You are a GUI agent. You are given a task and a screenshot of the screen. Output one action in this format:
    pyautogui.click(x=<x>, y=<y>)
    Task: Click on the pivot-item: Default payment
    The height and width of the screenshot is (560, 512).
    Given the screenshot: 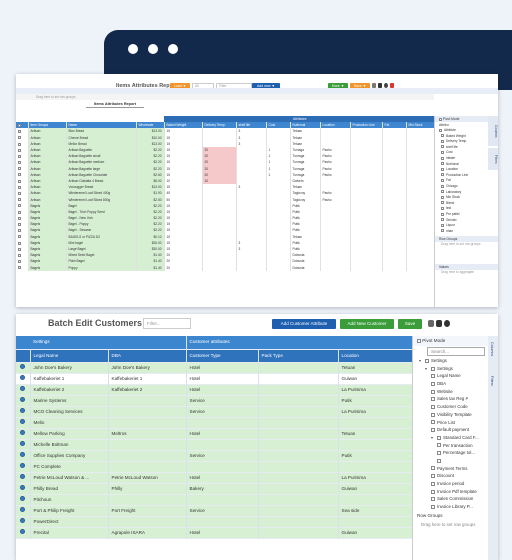 What is the action you would take?
    pyautogui.click(x=450, y=430)
    